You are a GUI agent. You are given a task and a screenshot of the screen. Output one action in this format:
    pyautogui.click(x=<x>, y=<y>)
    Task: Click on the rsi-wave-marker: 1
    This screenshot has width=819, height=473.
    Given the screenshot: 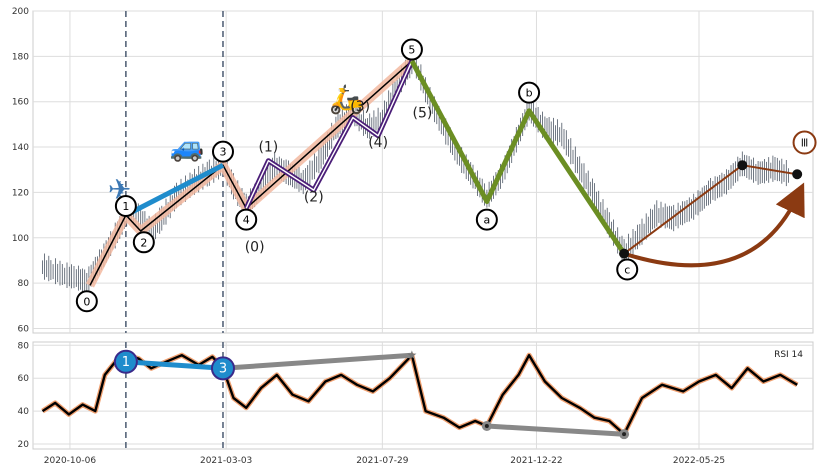 What is the action you would take?
    pyautogui.click(x=126, y=362)
    